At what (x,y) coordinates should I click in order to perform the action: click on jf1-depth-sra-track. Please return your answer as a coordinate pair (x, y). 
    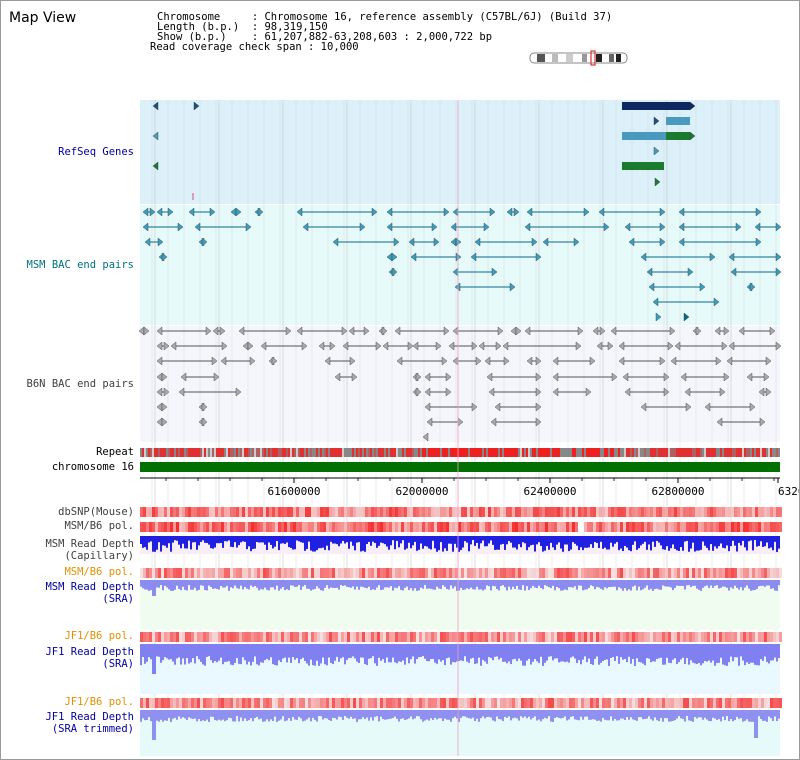
    Looking at the image, I should click on (460, 659).